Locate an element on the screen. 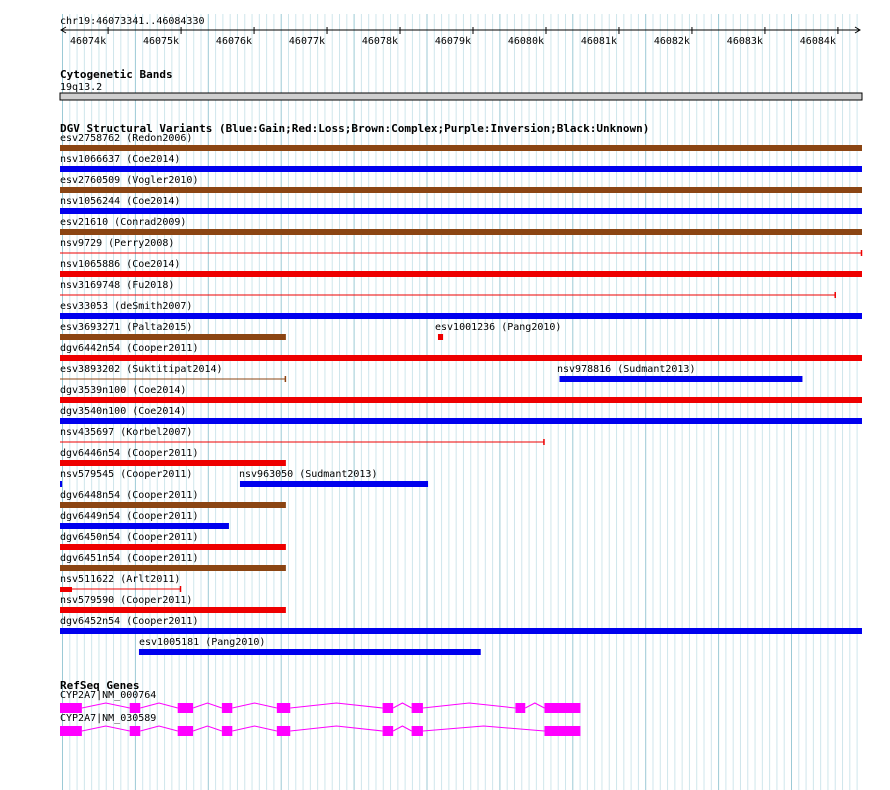 This screenshot has height=790, width=890. dgv-feature: dgv6451n54 (Cooper2011) is located at coordinates (173, 562).